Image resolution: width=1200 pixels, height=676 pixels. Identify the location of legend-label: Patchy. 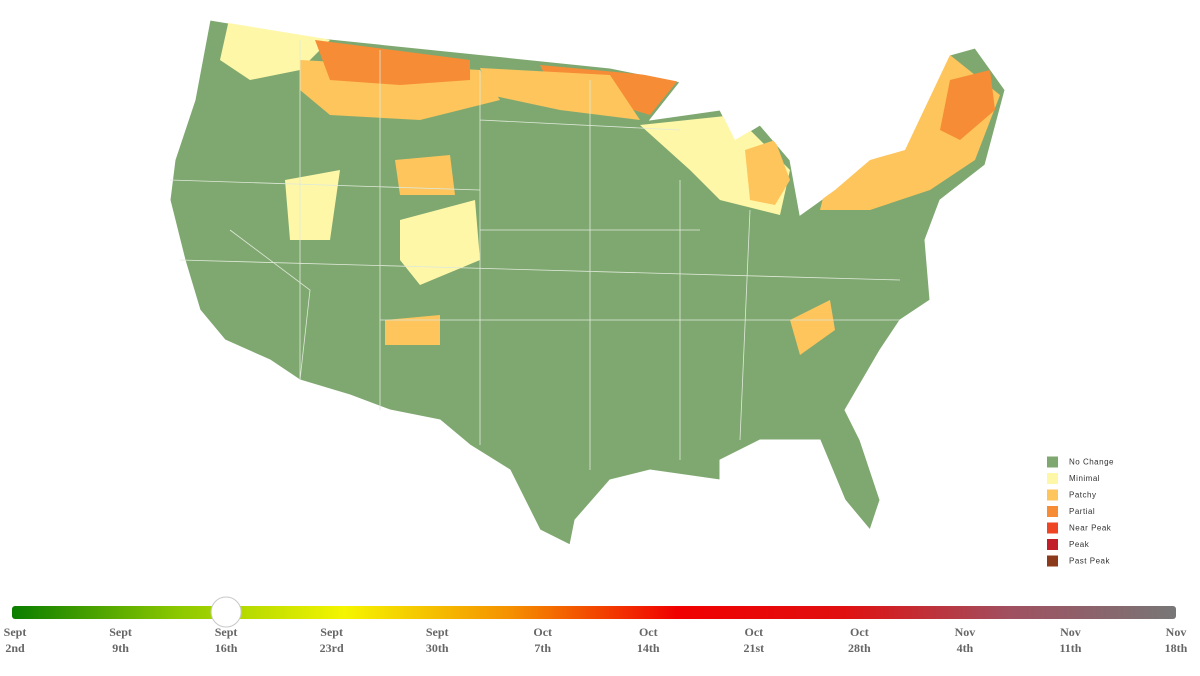
(1082, 495).